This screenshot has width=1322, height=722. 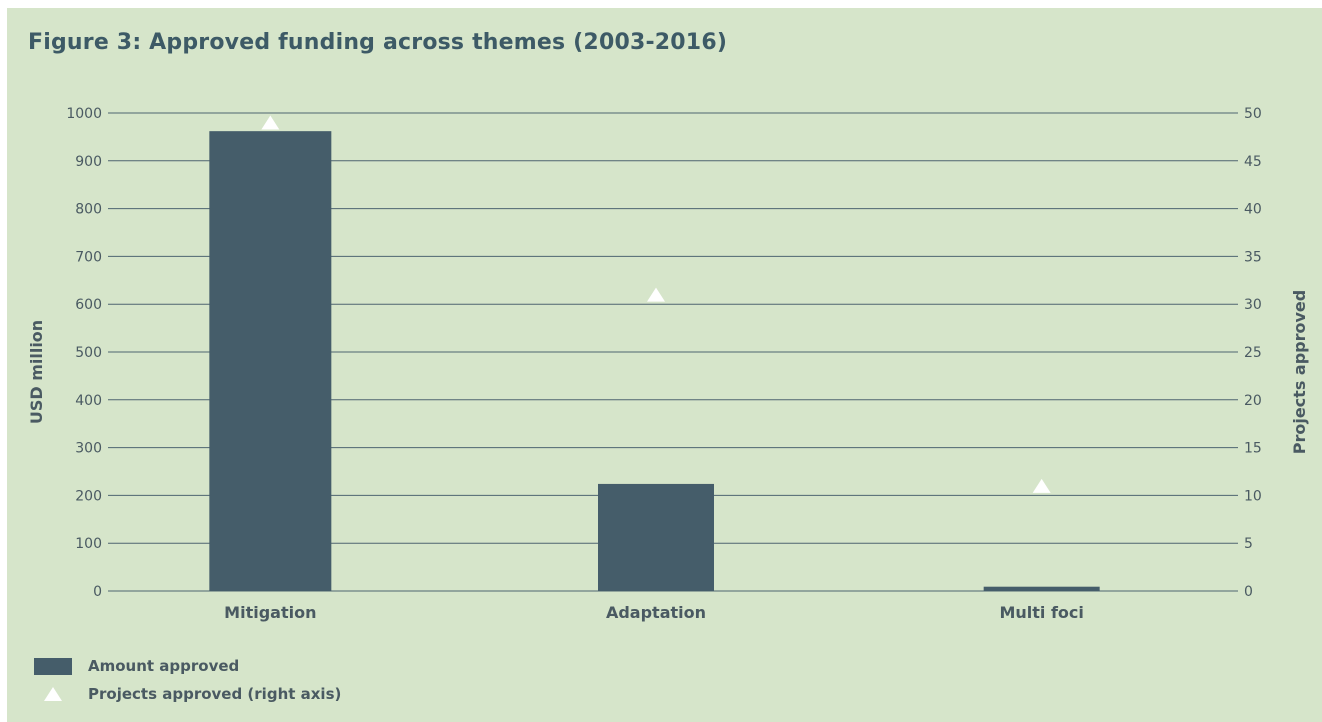 I want to click on y-axis-label: USD million, so click(x=36, y=372).